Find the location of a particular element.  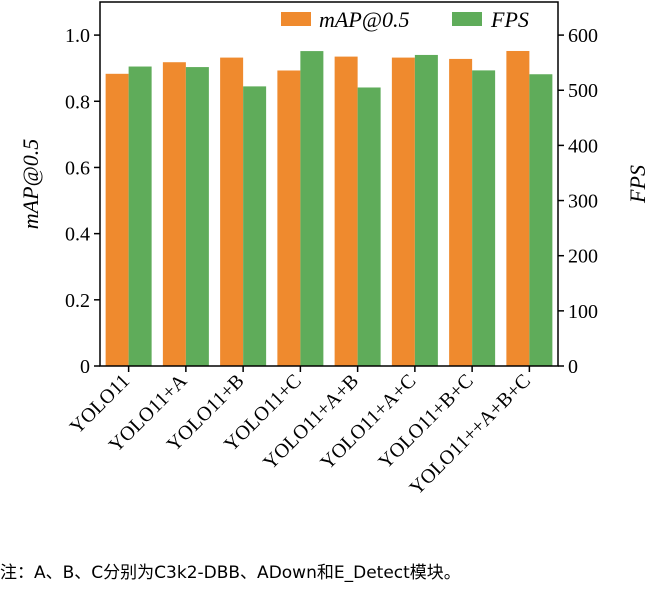

legend-swatch-fps is located at coordinates (467, 19).